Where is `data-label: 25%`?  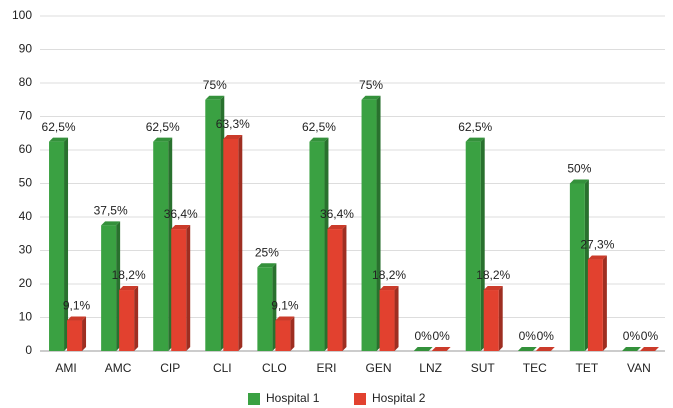 data-label: 25% is located at coordinates (267, 252).